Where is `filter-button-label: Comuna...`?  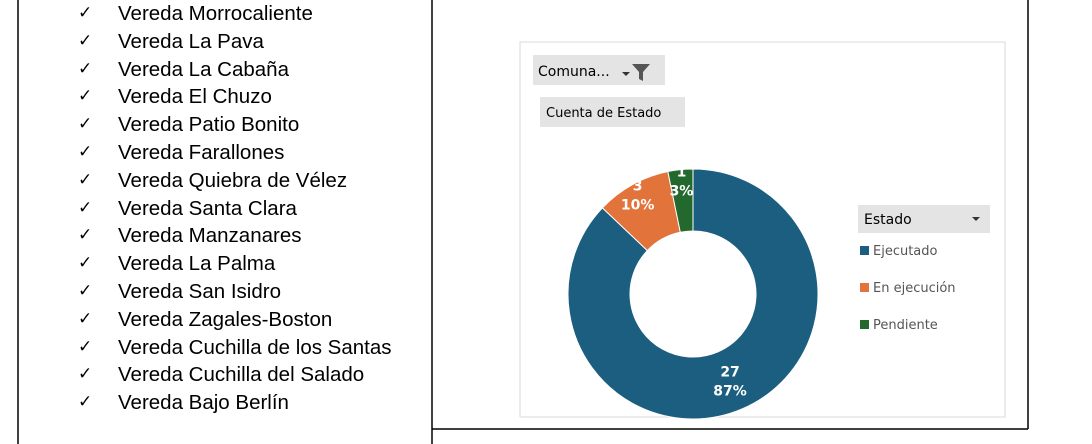 filter-button-label: Comuna... is located at coordinates (574, 72).